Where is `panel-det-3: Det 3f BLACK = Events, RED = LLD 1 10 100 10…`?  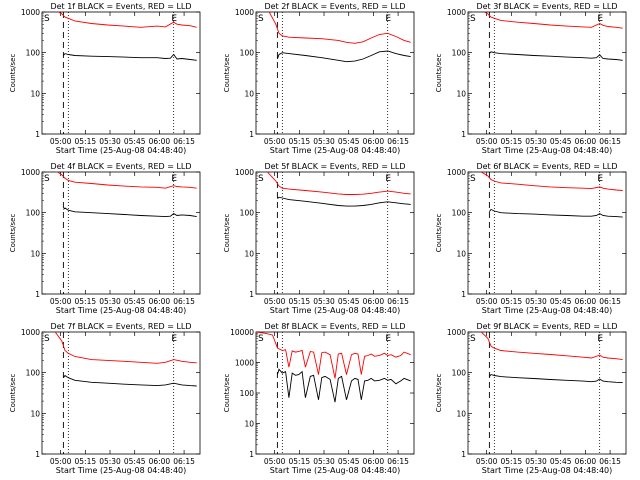
panel-det-3: Det 3f BLACK = Events, RED = LLD 1 10 100 10… is located at coordinates (531, 78).